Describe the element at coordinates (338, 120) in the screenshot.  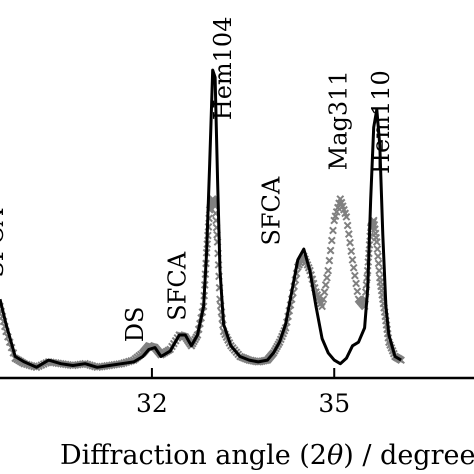
I see `peak-label: Mag311` at that location.